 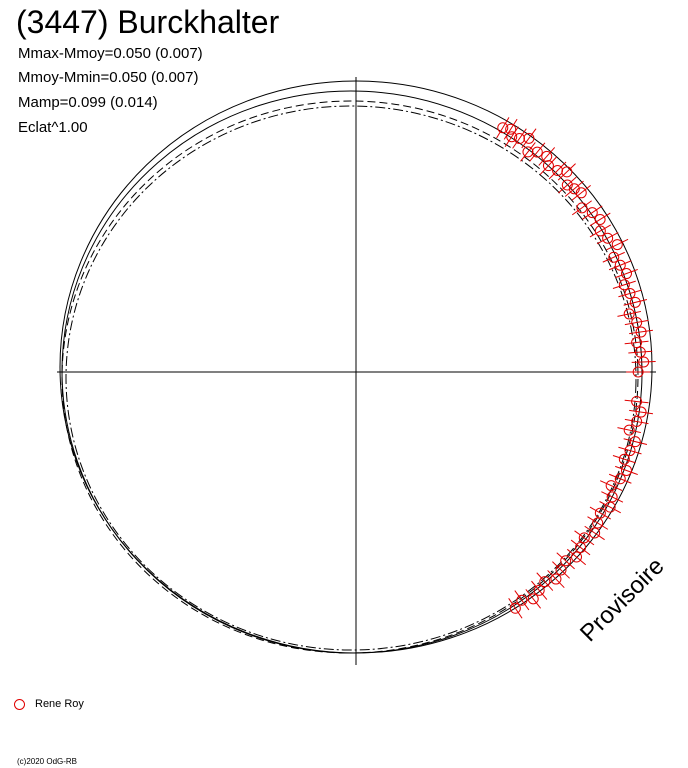 What do you see at coordinates (148, 22) in the screenshot?
I see `chart-title: (3447) Burckhalter` at bounding box center [148, 22].